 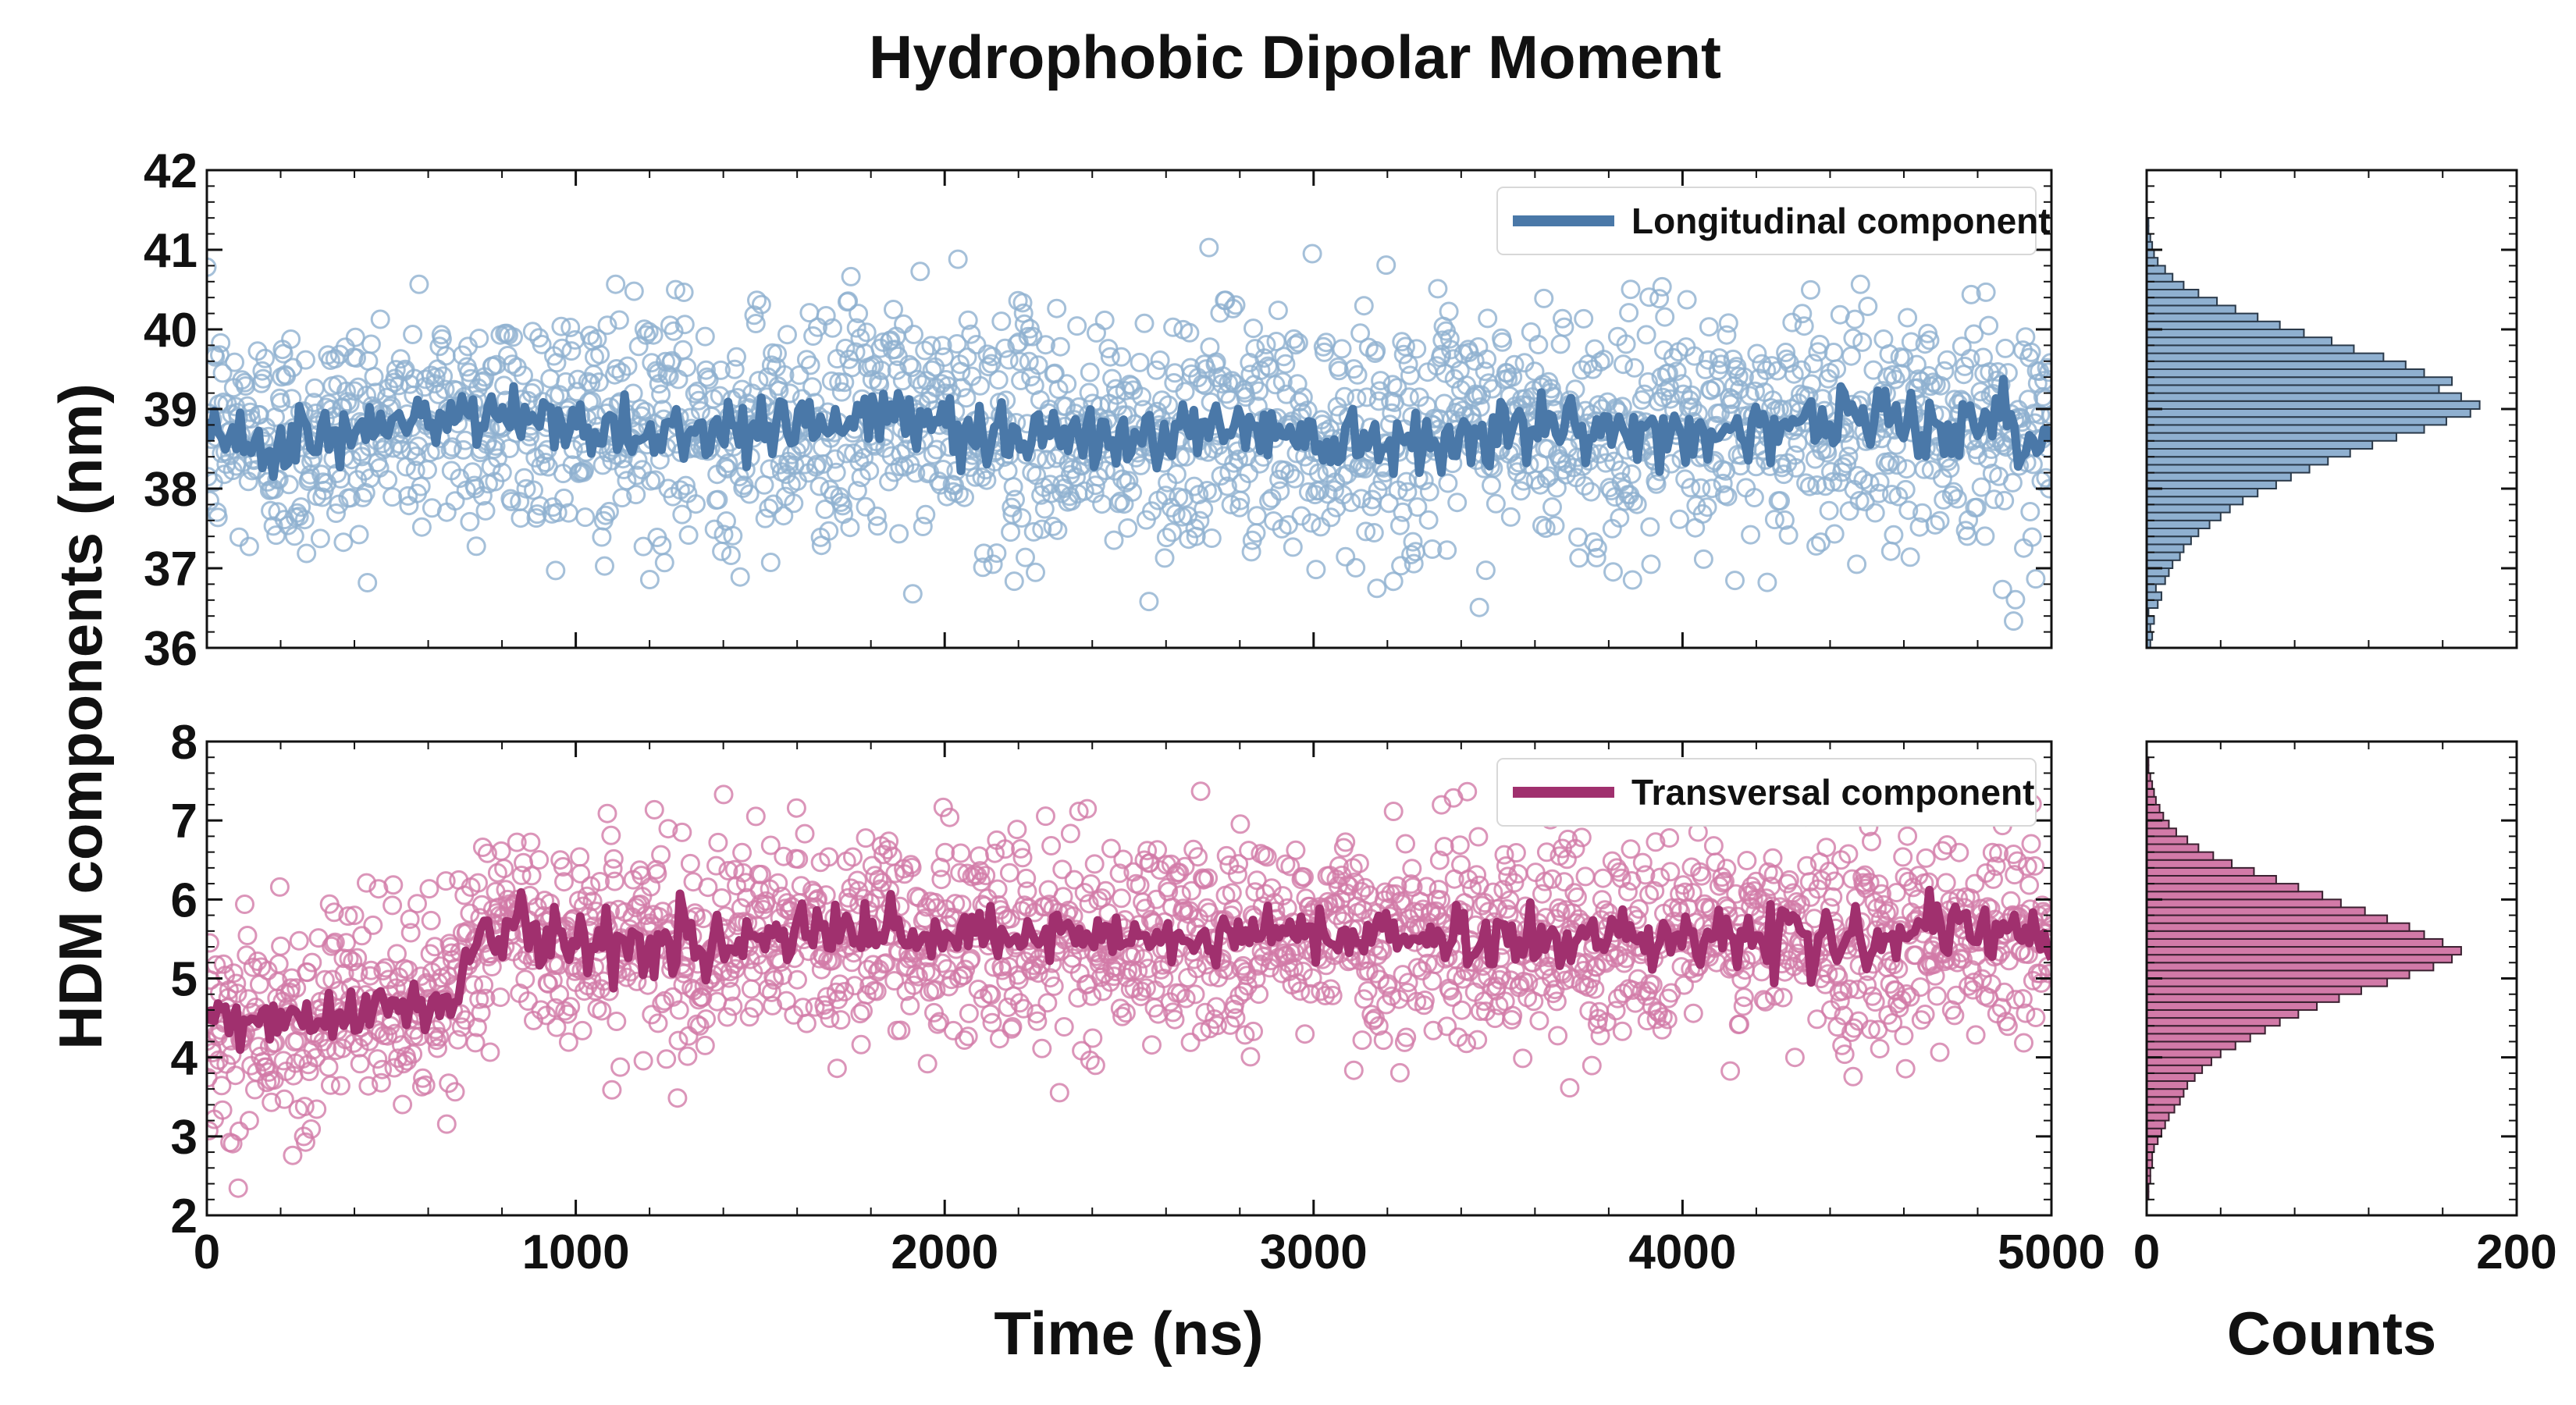 What do you see at coordinates (80, 716) in the screenshot?
I see `shared-y-axis-label: HDM components (nm)` at bounding box center [80, 716].